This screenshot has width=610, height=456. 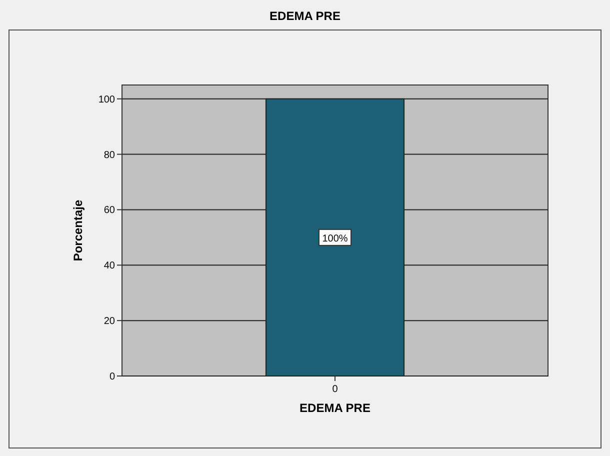 What do you see at coordinates (112, 377) in the screenshot?
I see `y-tick-label: 0` at bounding box center [112, 377].